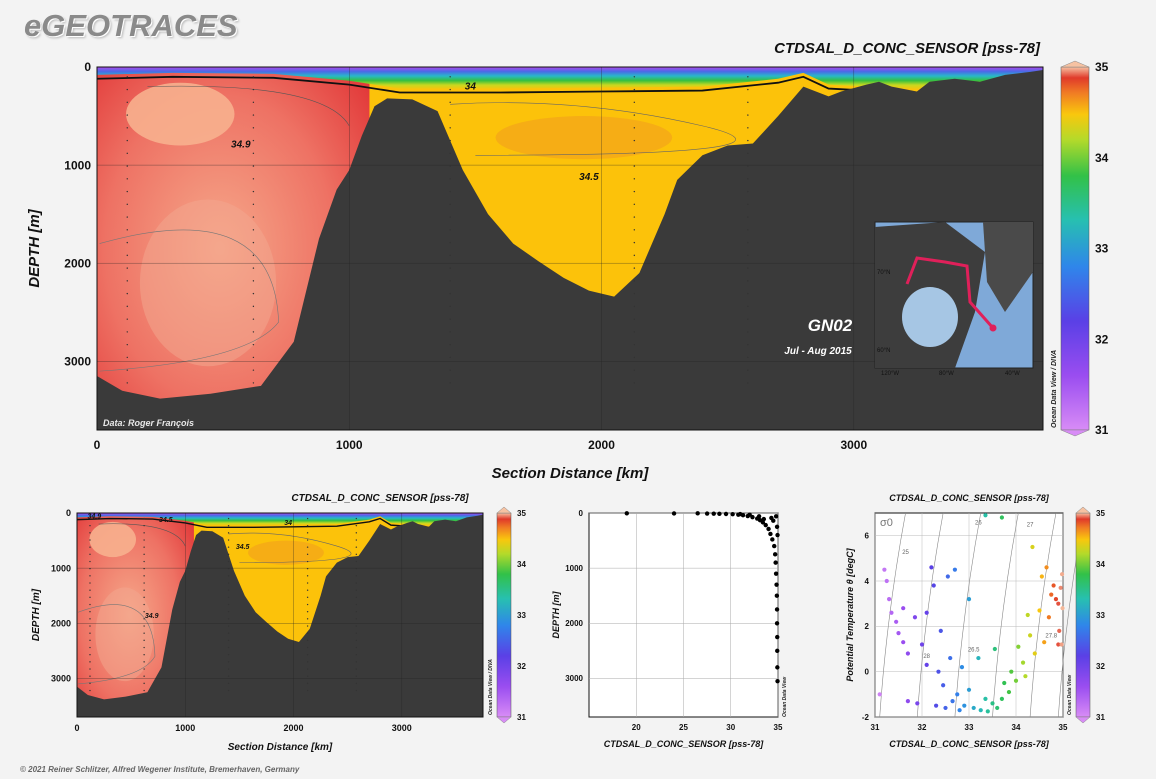  What do you see at coordinates (521, 666) in the screenshot?
I see `colorbar-tick-label: 32` at bounding box center [521, 666].